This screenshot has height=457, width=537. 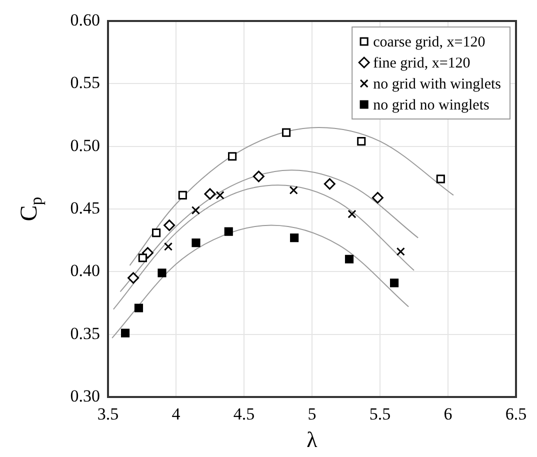 What do you see at coordinates (176, 414) in the screenshot?
I see `x-tick-label: 4` at bounding box center [176, 414].